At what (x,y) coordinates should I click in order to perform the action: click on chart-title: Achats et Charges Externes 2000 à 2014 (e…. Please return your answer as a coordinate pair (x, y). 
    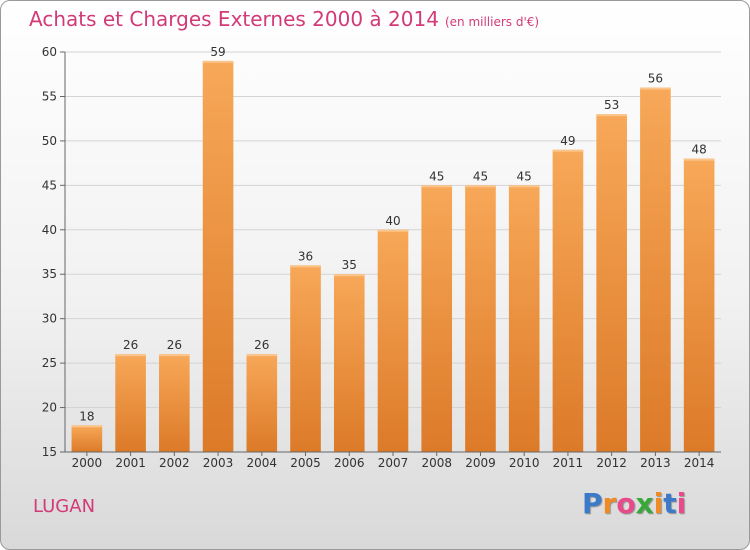
    Looking at the image, I should click on (284, 19).